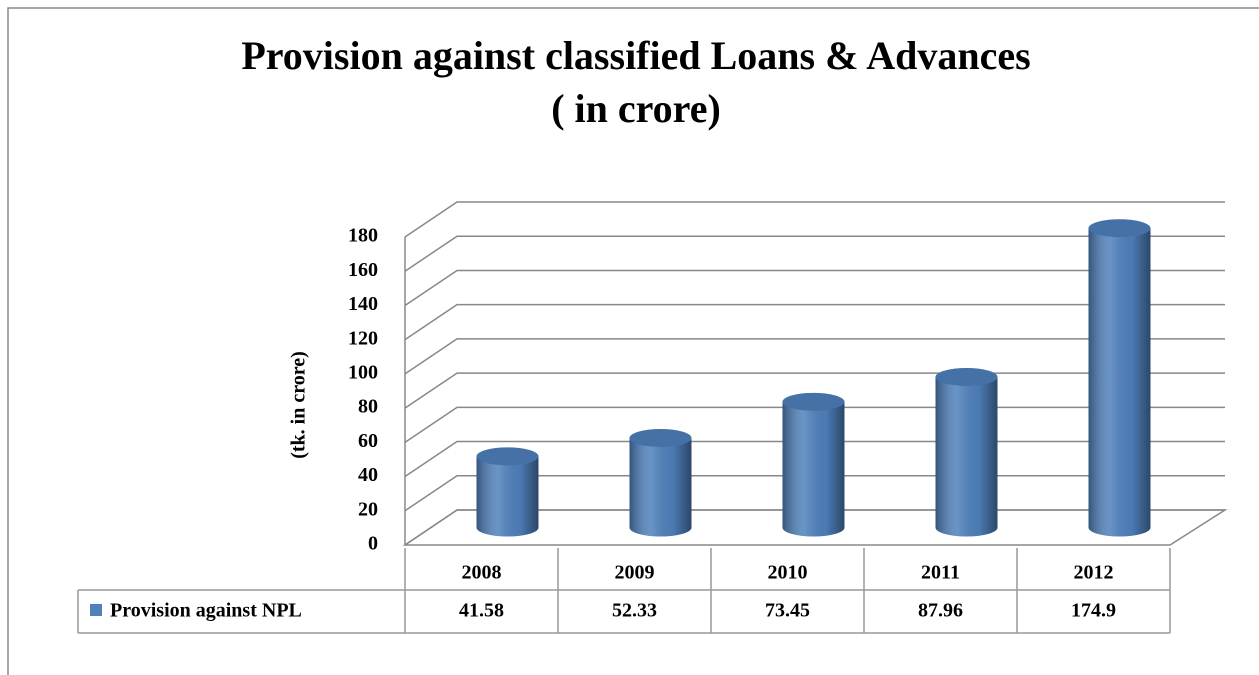 Image resolution: width=1259 pixels, height=675 pixels. Describe the element at coordinates (1093, 611) in the screenshot. I see `data-label: 174.9` at that location.